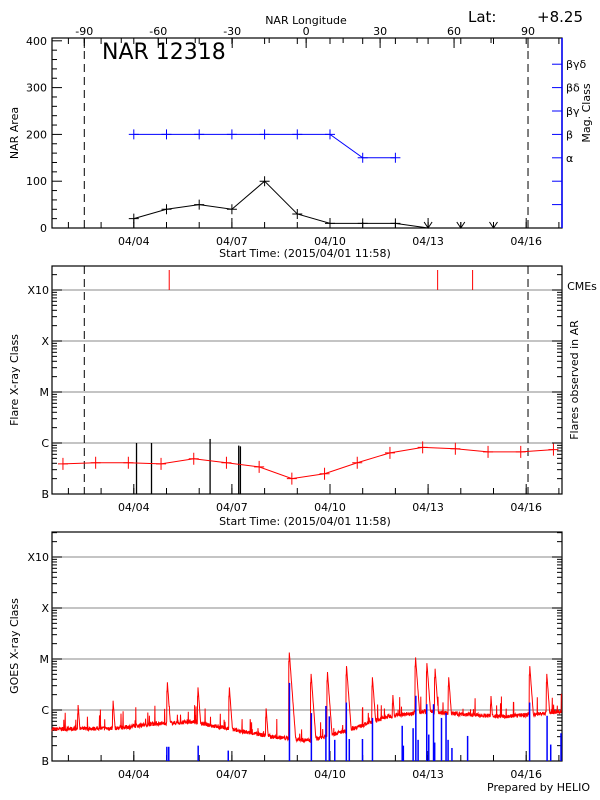 The height and width of the screenshot is (800, 600). I want to click on longitude-tick-label: 30, so click(380, 31).